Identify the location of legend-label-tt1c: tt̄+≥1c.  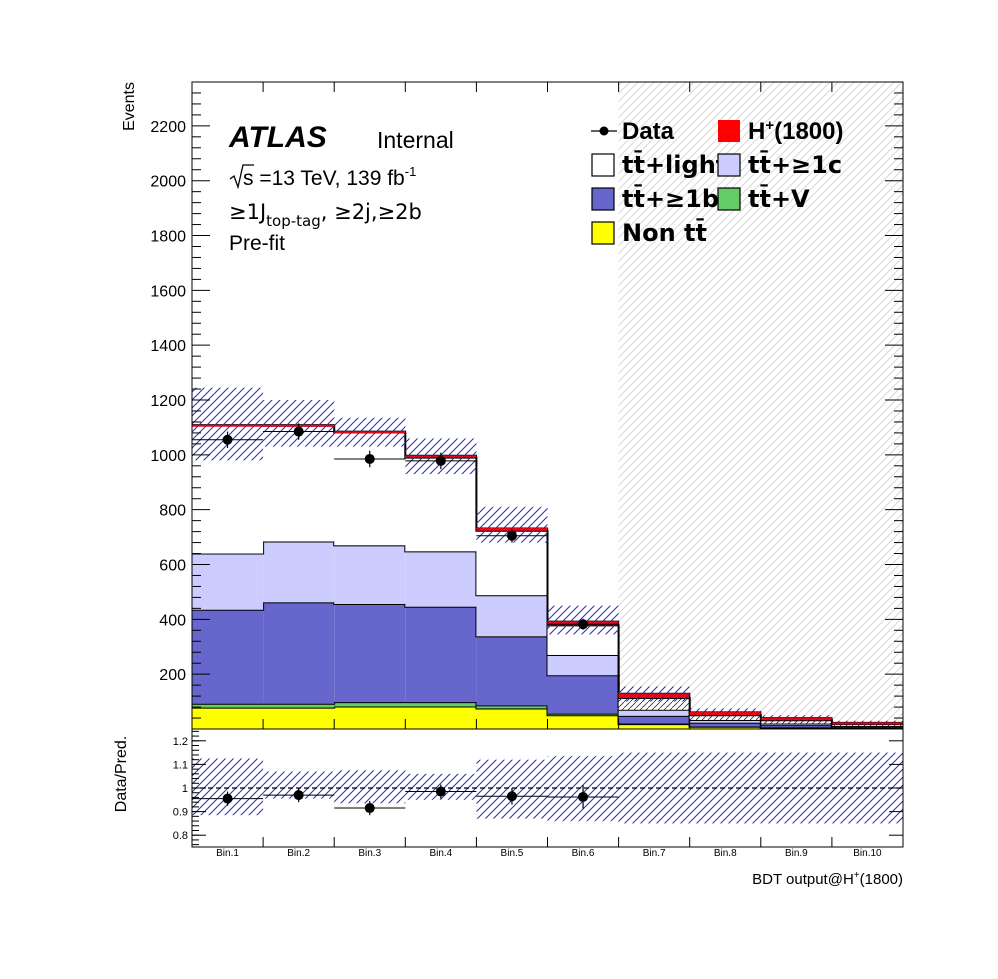
(795, 164).